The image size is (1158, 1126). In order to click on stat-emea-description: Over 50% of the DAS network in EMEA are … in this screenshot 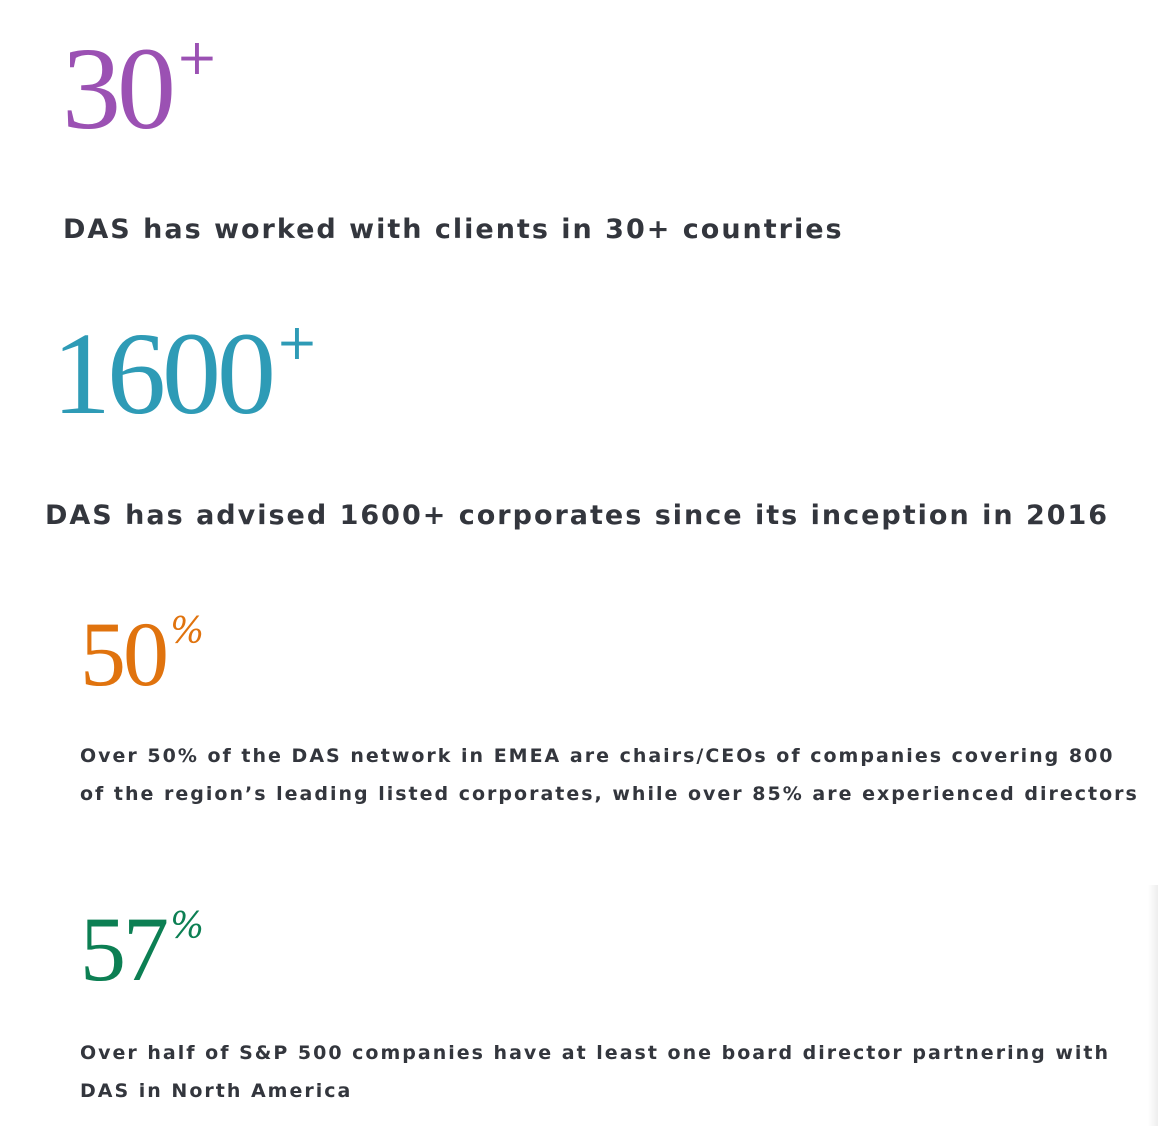, I will do `click(609, 775)`.